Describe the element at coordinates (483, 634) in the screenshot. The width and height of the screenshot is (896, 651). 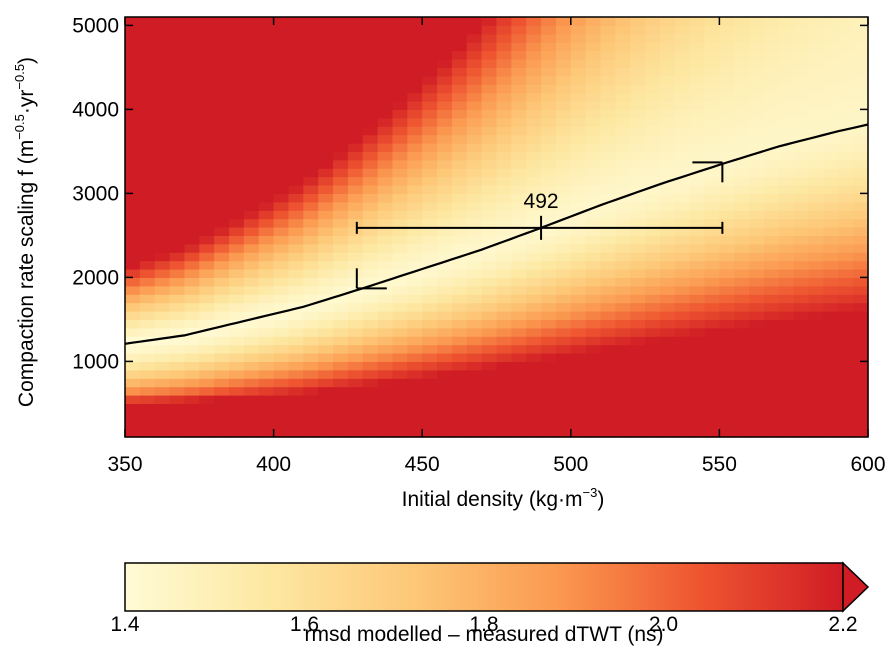
I see `colorbar-label: rmsd modelled – measured dTWT (ns)` at that location.